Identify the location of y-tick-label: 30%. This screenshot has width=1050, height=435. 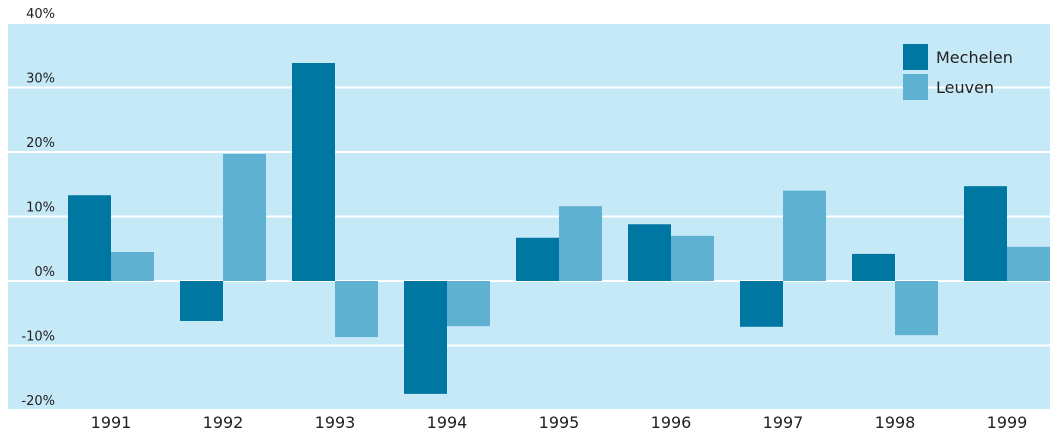
(40, 79).